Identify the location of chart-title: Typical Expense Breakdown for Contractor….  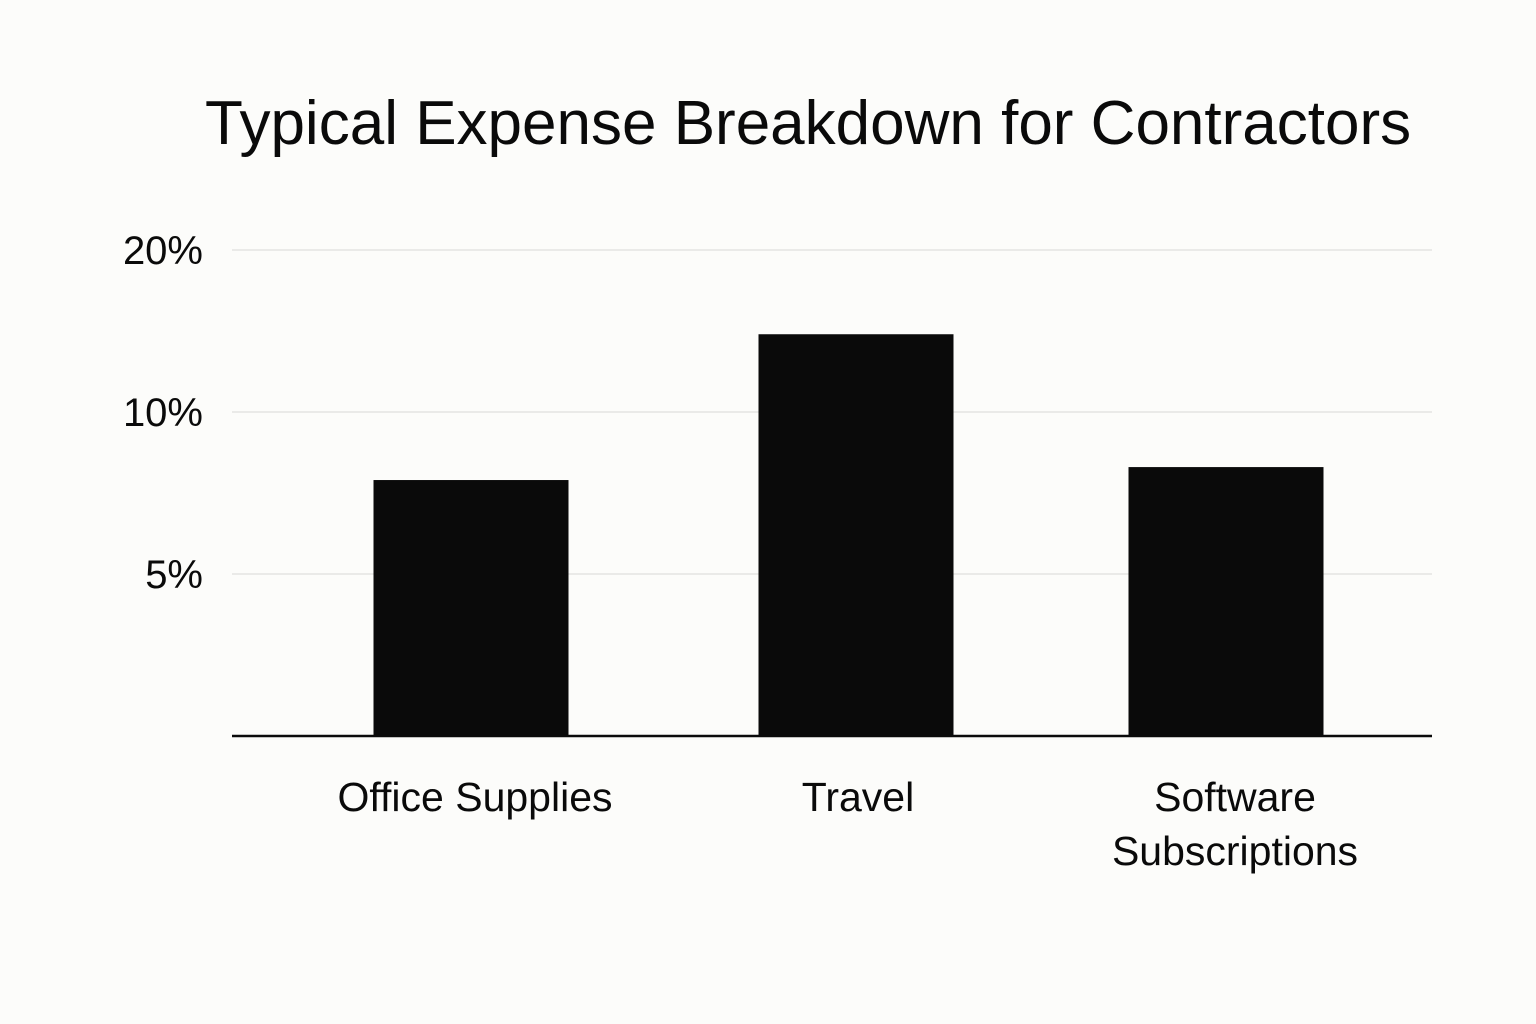
(808, 123).